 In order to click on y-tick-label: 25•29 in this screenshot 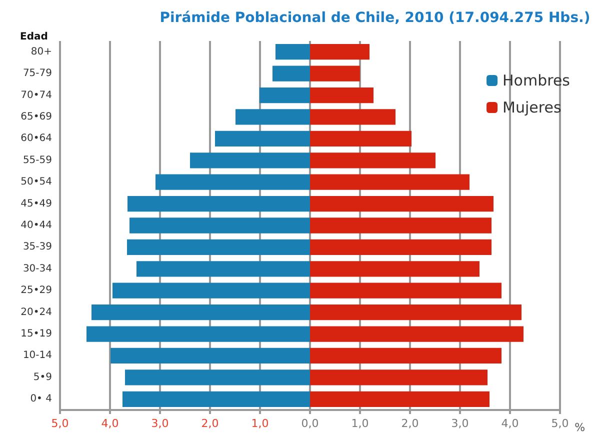, I will do `click(36, 290)`.